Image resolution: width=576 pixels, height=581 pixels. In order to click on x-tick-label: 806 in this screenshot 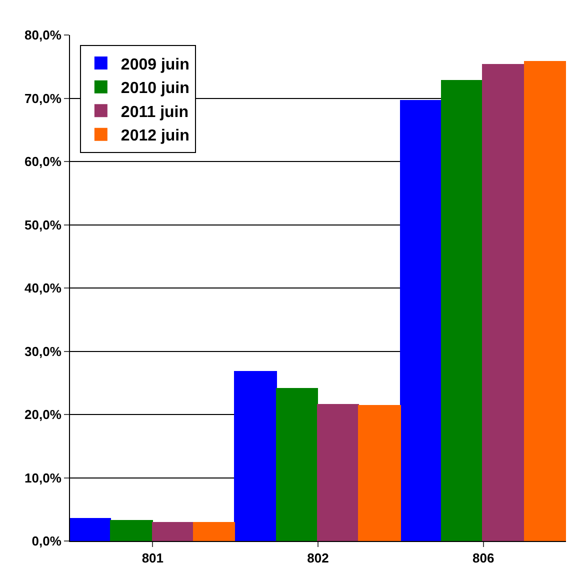, I will do `click(483, 558)`.